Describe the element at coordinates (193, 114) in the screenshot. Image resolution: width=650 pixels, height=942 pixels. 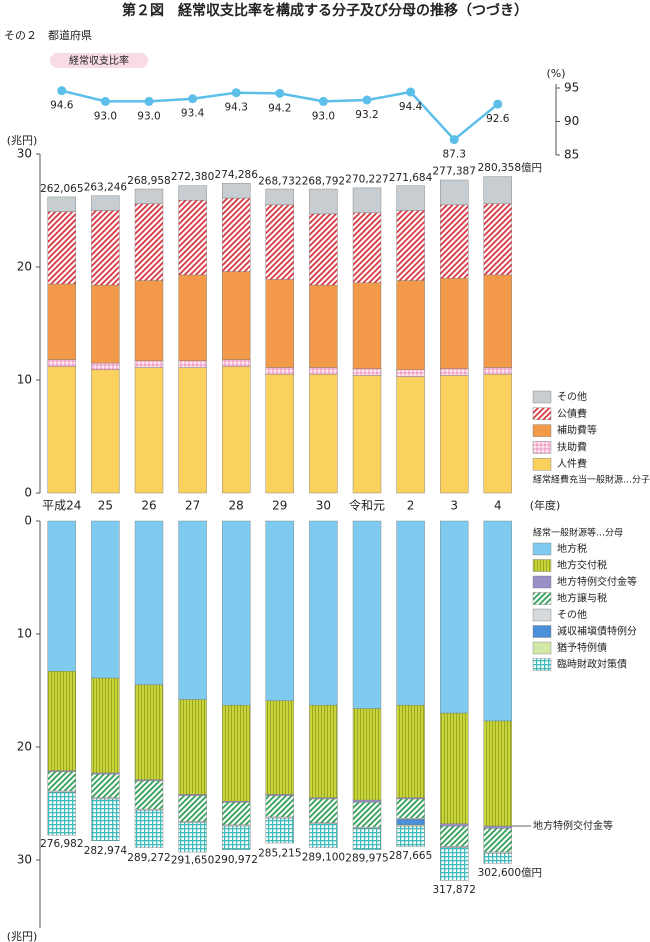
I see `value-label: 93.4` at that location.